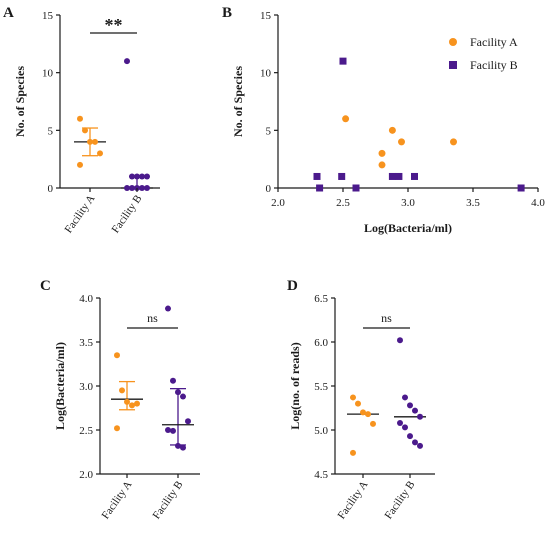 Image resolution: width=550 pixels, height=539 pixels. What do you see at coordinates (321, 475) in the screenshot?
I see `y-tick-label: 4.5` at bounding box center [321, 475].